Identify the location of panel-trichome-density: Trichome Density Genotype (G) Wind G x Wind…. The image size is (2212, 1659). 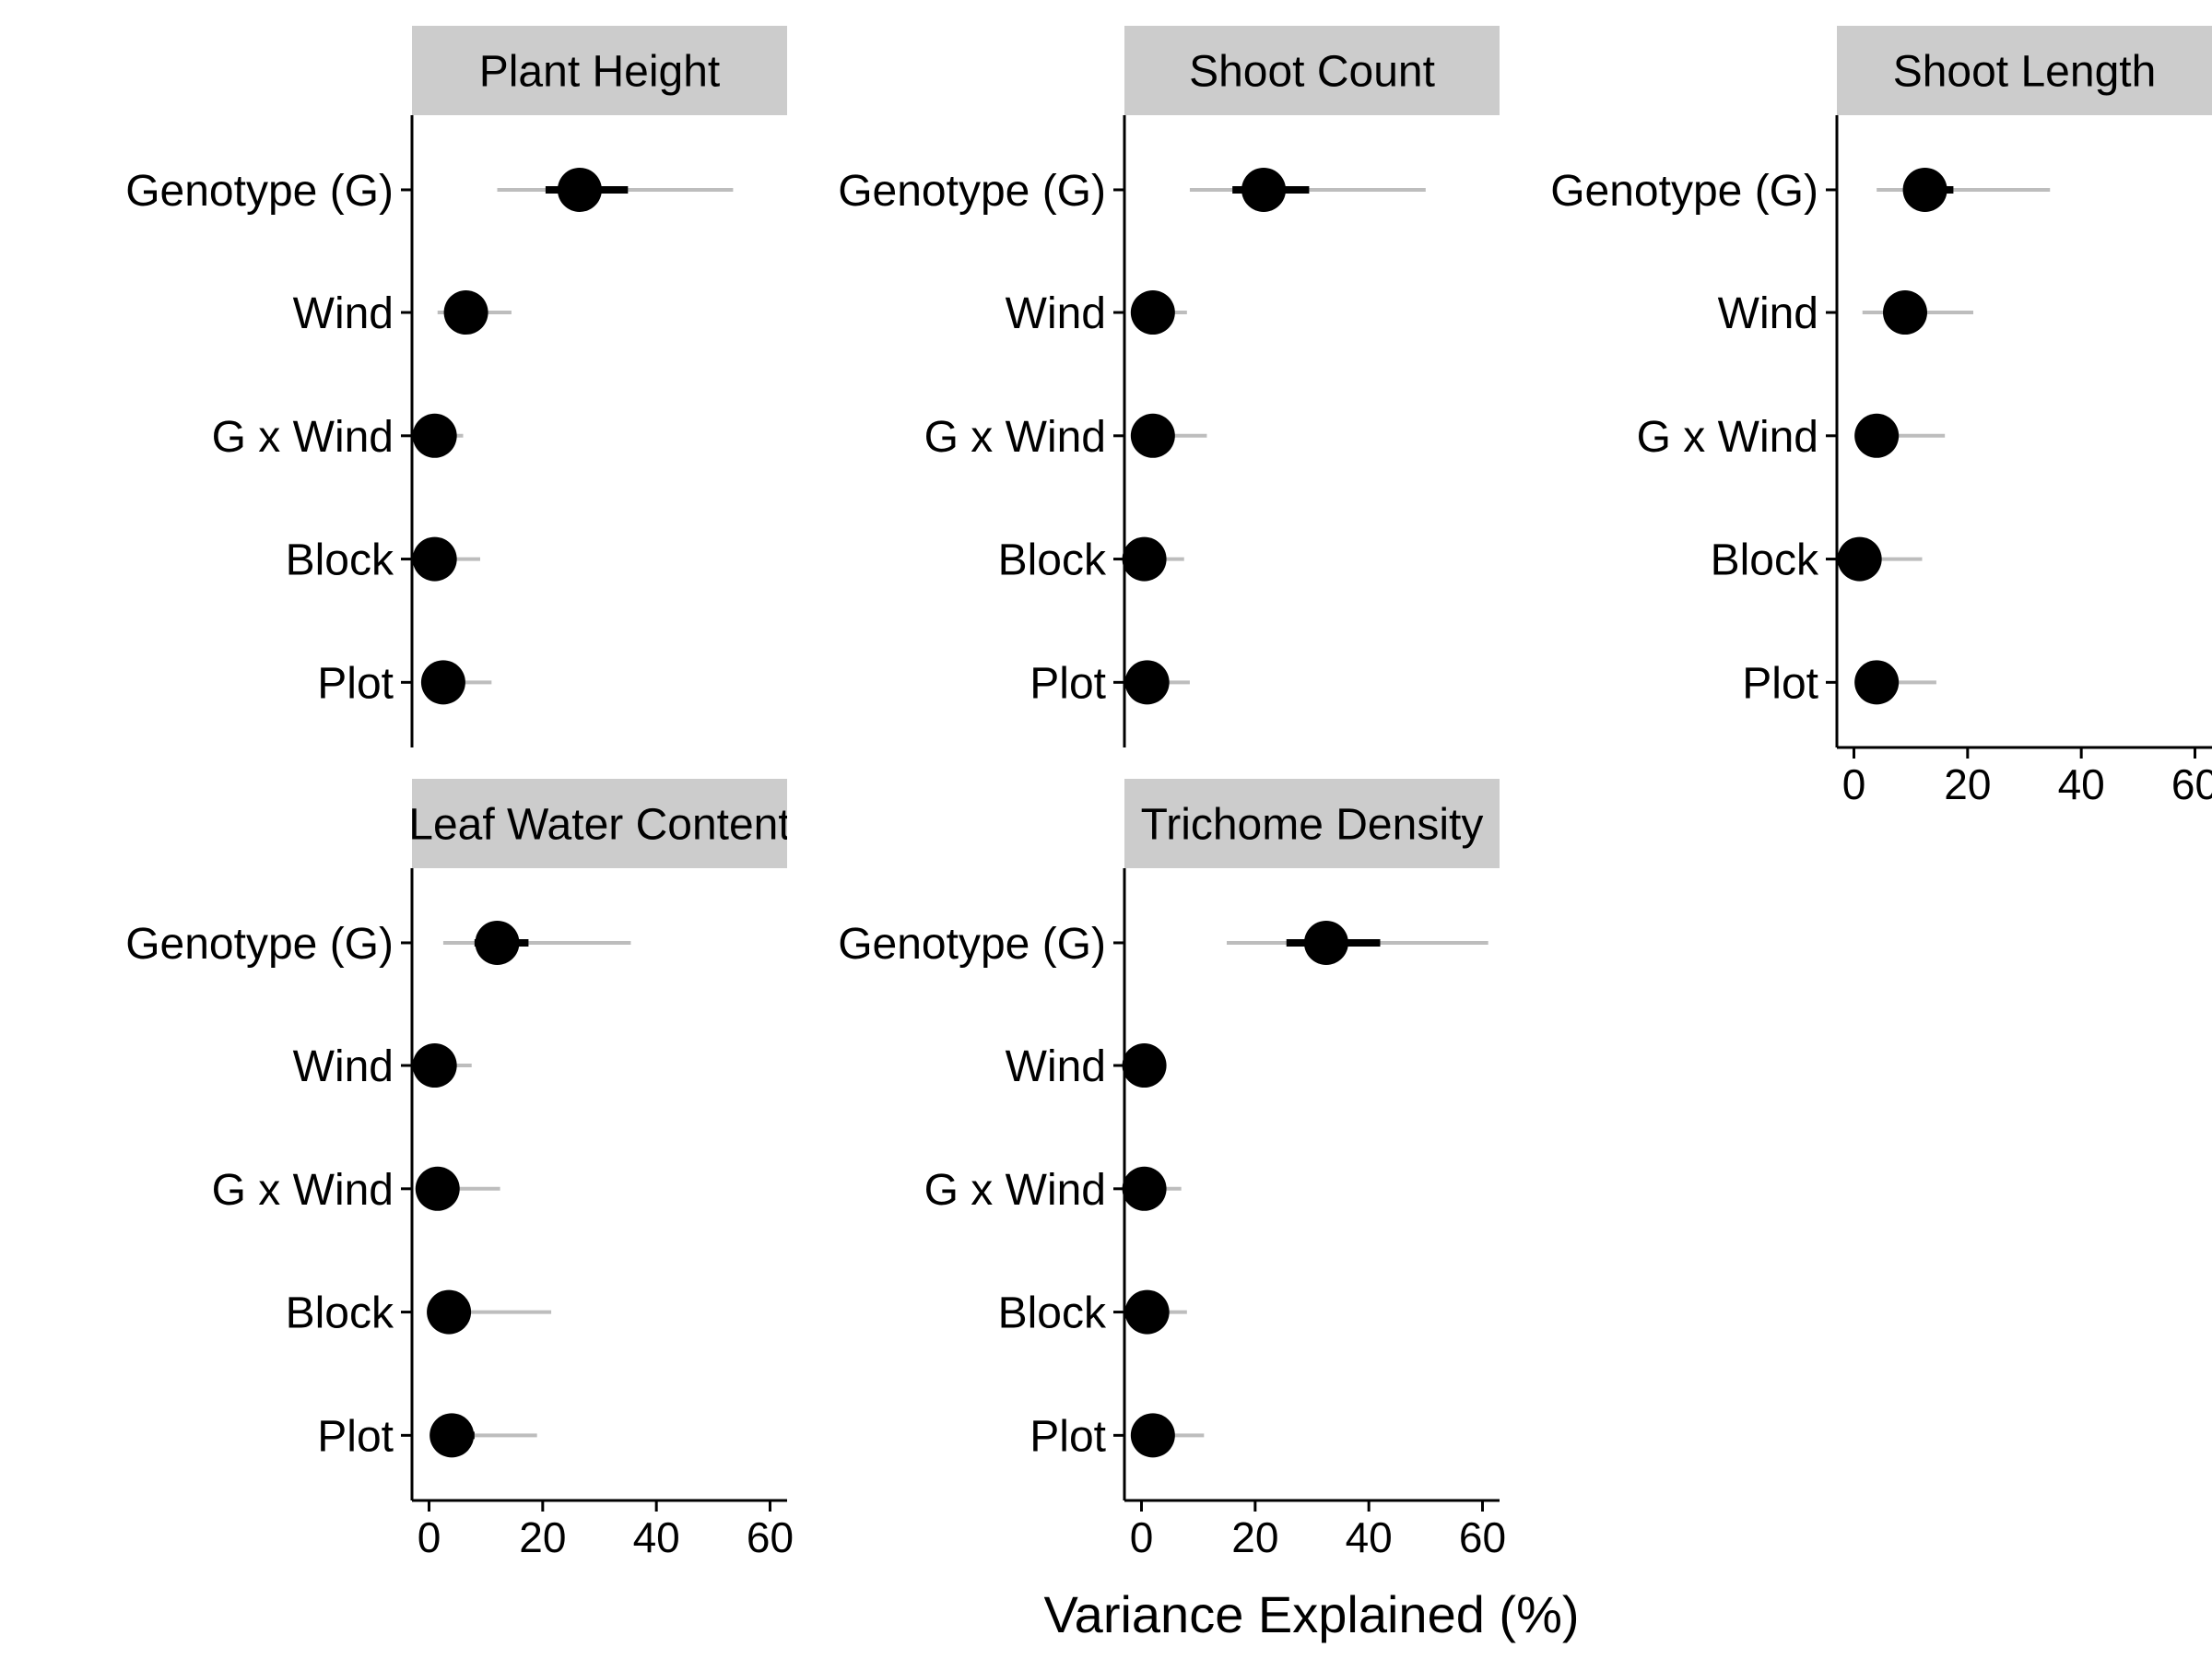
(1172, 1170).